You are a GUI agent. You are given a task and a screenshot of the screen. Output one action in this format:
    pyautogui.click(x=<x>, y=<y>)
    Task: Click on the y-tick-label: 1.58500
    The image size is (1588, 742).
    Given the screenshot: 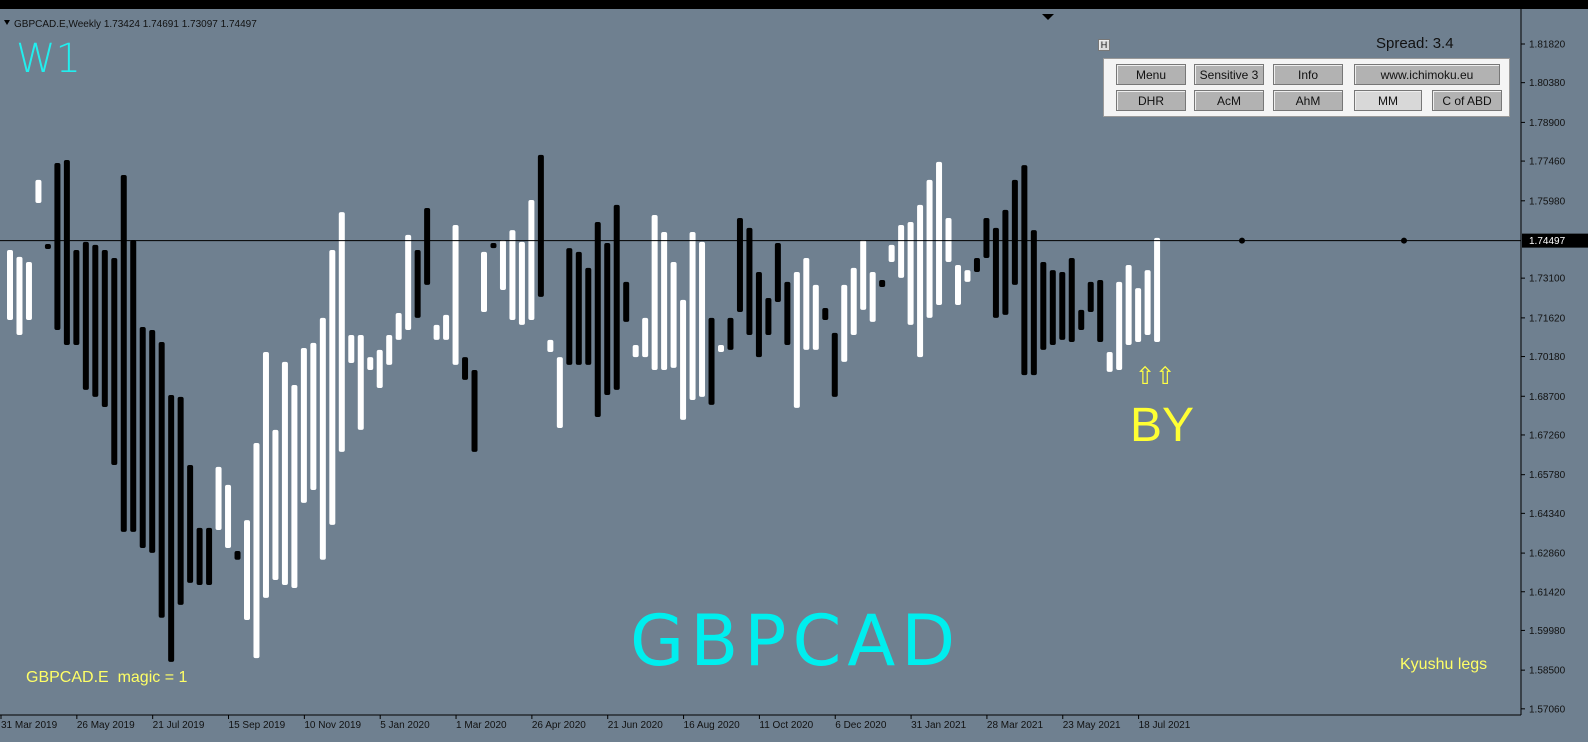 What is the action you would take?
    pyautogui.click(x=1547, y=671)
    